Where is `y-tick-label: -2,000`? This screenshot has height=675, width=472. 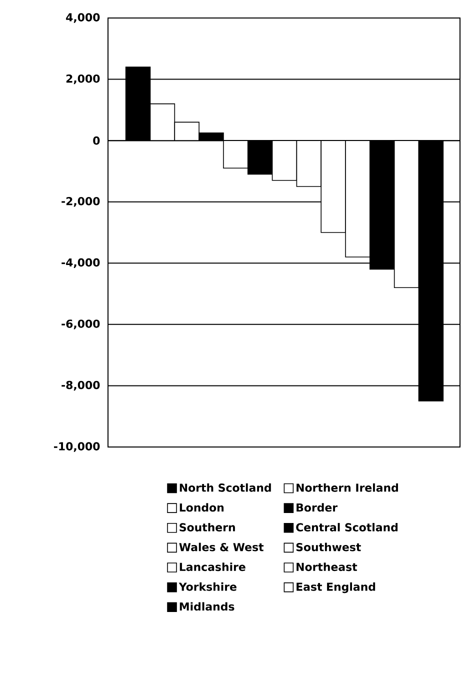
y-tick-label: -2,000 is located at coordinates (81, 202).